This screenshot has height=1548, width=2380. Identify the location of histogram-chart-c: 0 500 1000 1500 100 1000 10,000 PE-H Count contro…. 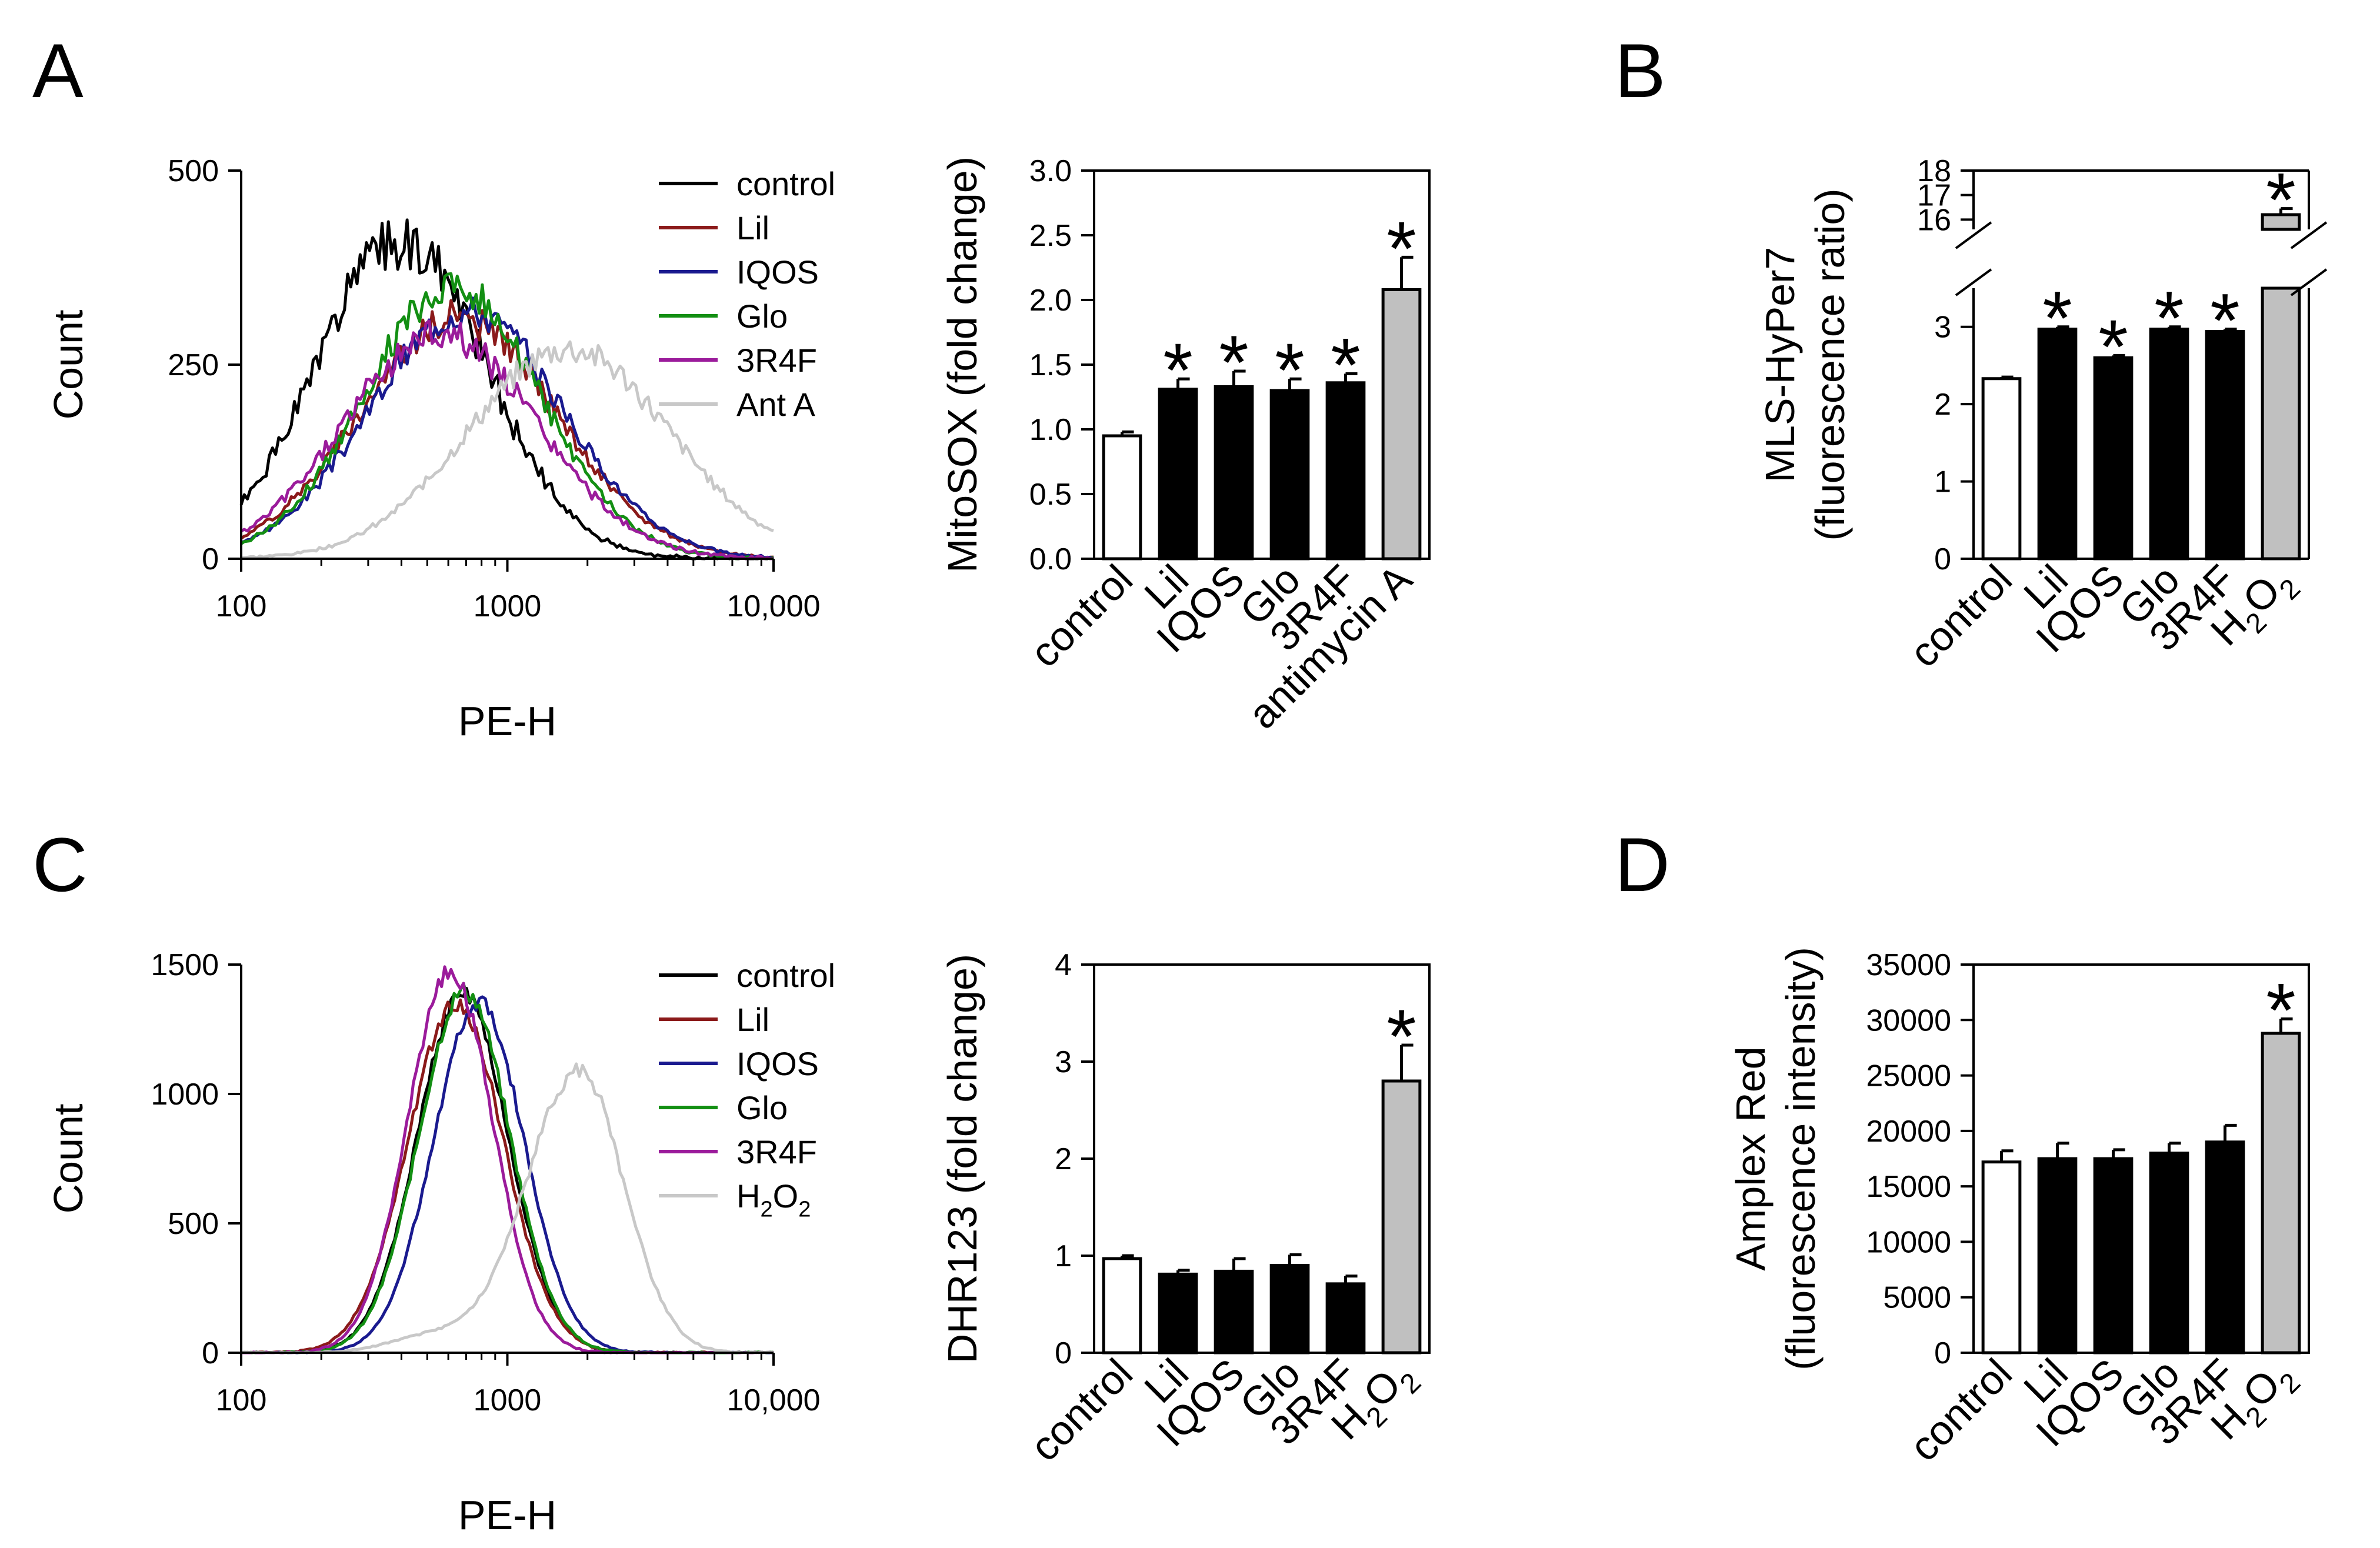
(440, 1243).